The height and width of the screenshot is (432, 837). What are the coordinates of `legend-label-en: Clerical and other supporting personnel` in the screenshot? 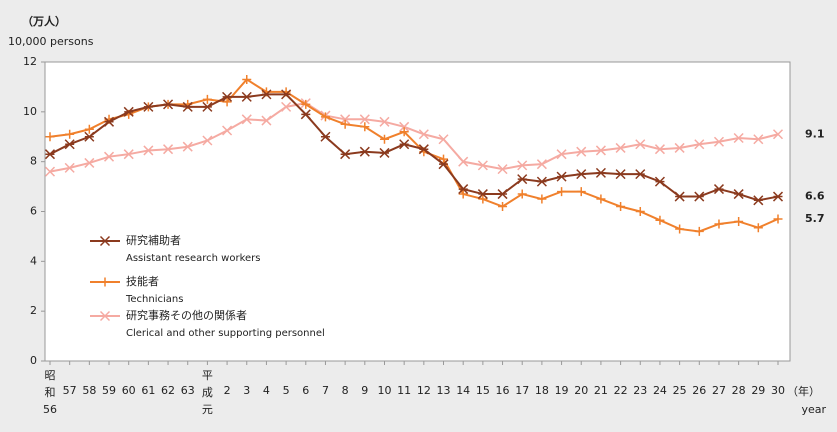 It's located at (225, 333).